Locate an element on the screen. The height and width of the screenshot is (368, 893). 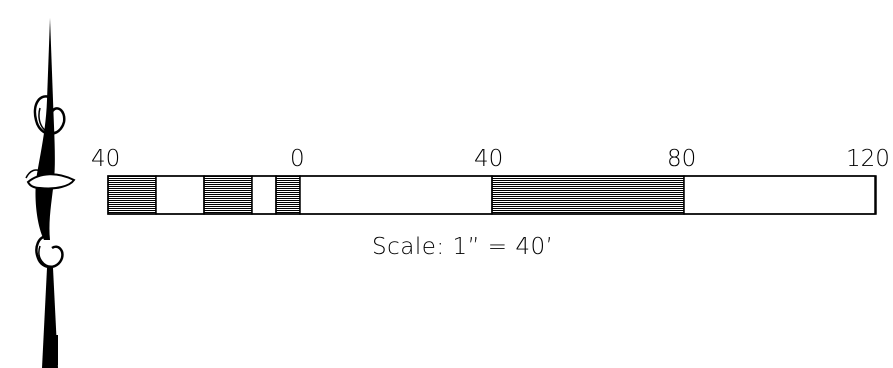
tick-label-120: 120 is located at coordinates (868, 159).